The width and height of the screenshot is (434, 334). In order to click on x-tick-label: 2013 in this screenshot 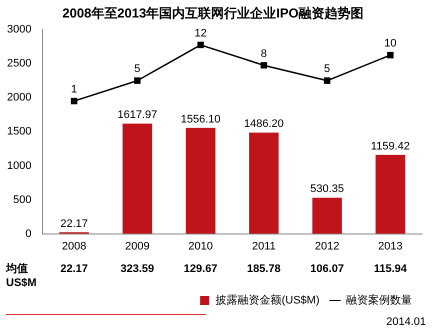, I will do `click(390, 246)`.